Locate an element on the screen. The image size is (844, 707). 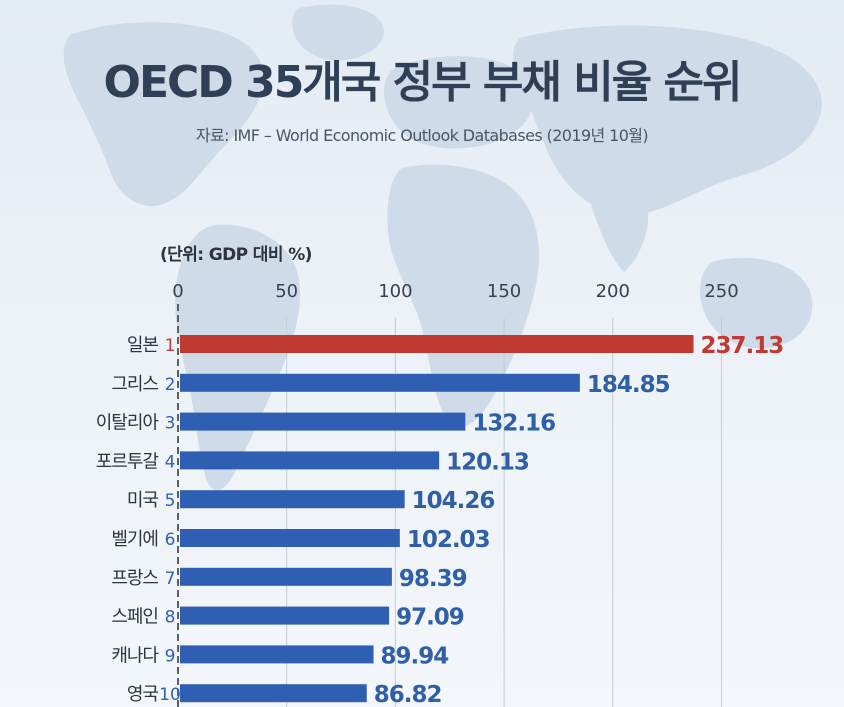
x-tick-label: 250 is located at coordinates (721, 291).